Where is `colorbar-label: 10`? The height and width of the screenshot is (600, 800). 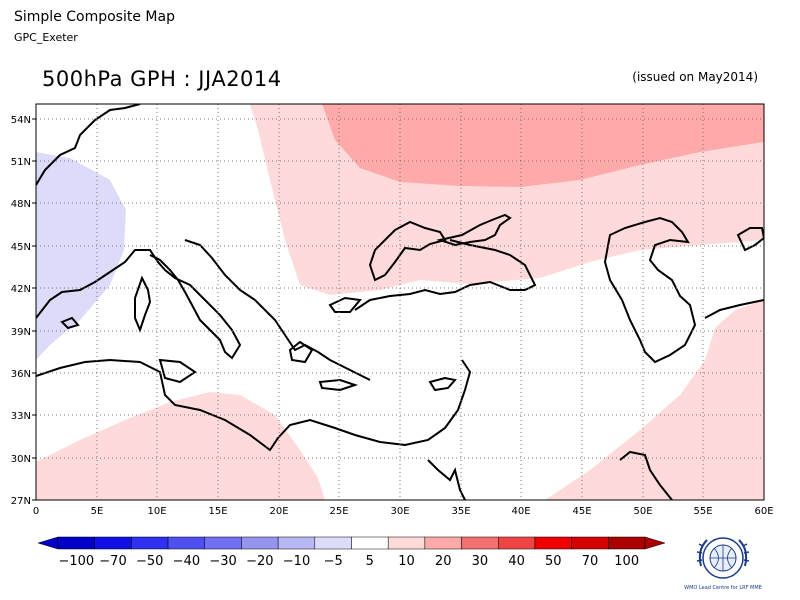
colorbar-label: 10 is located at coordinates (406, 561).